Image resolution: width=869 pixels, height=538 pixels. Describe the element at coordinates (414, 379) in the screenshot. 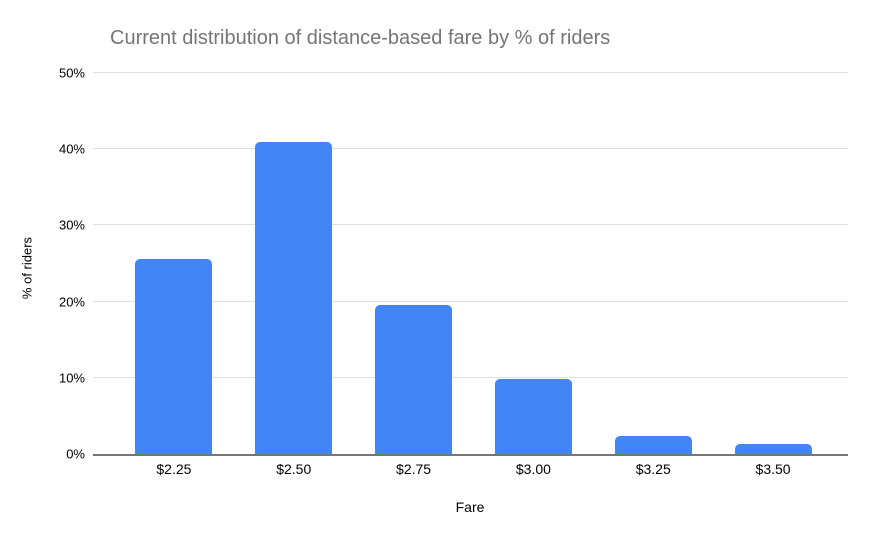

I see `bar-$2.75` at that location.